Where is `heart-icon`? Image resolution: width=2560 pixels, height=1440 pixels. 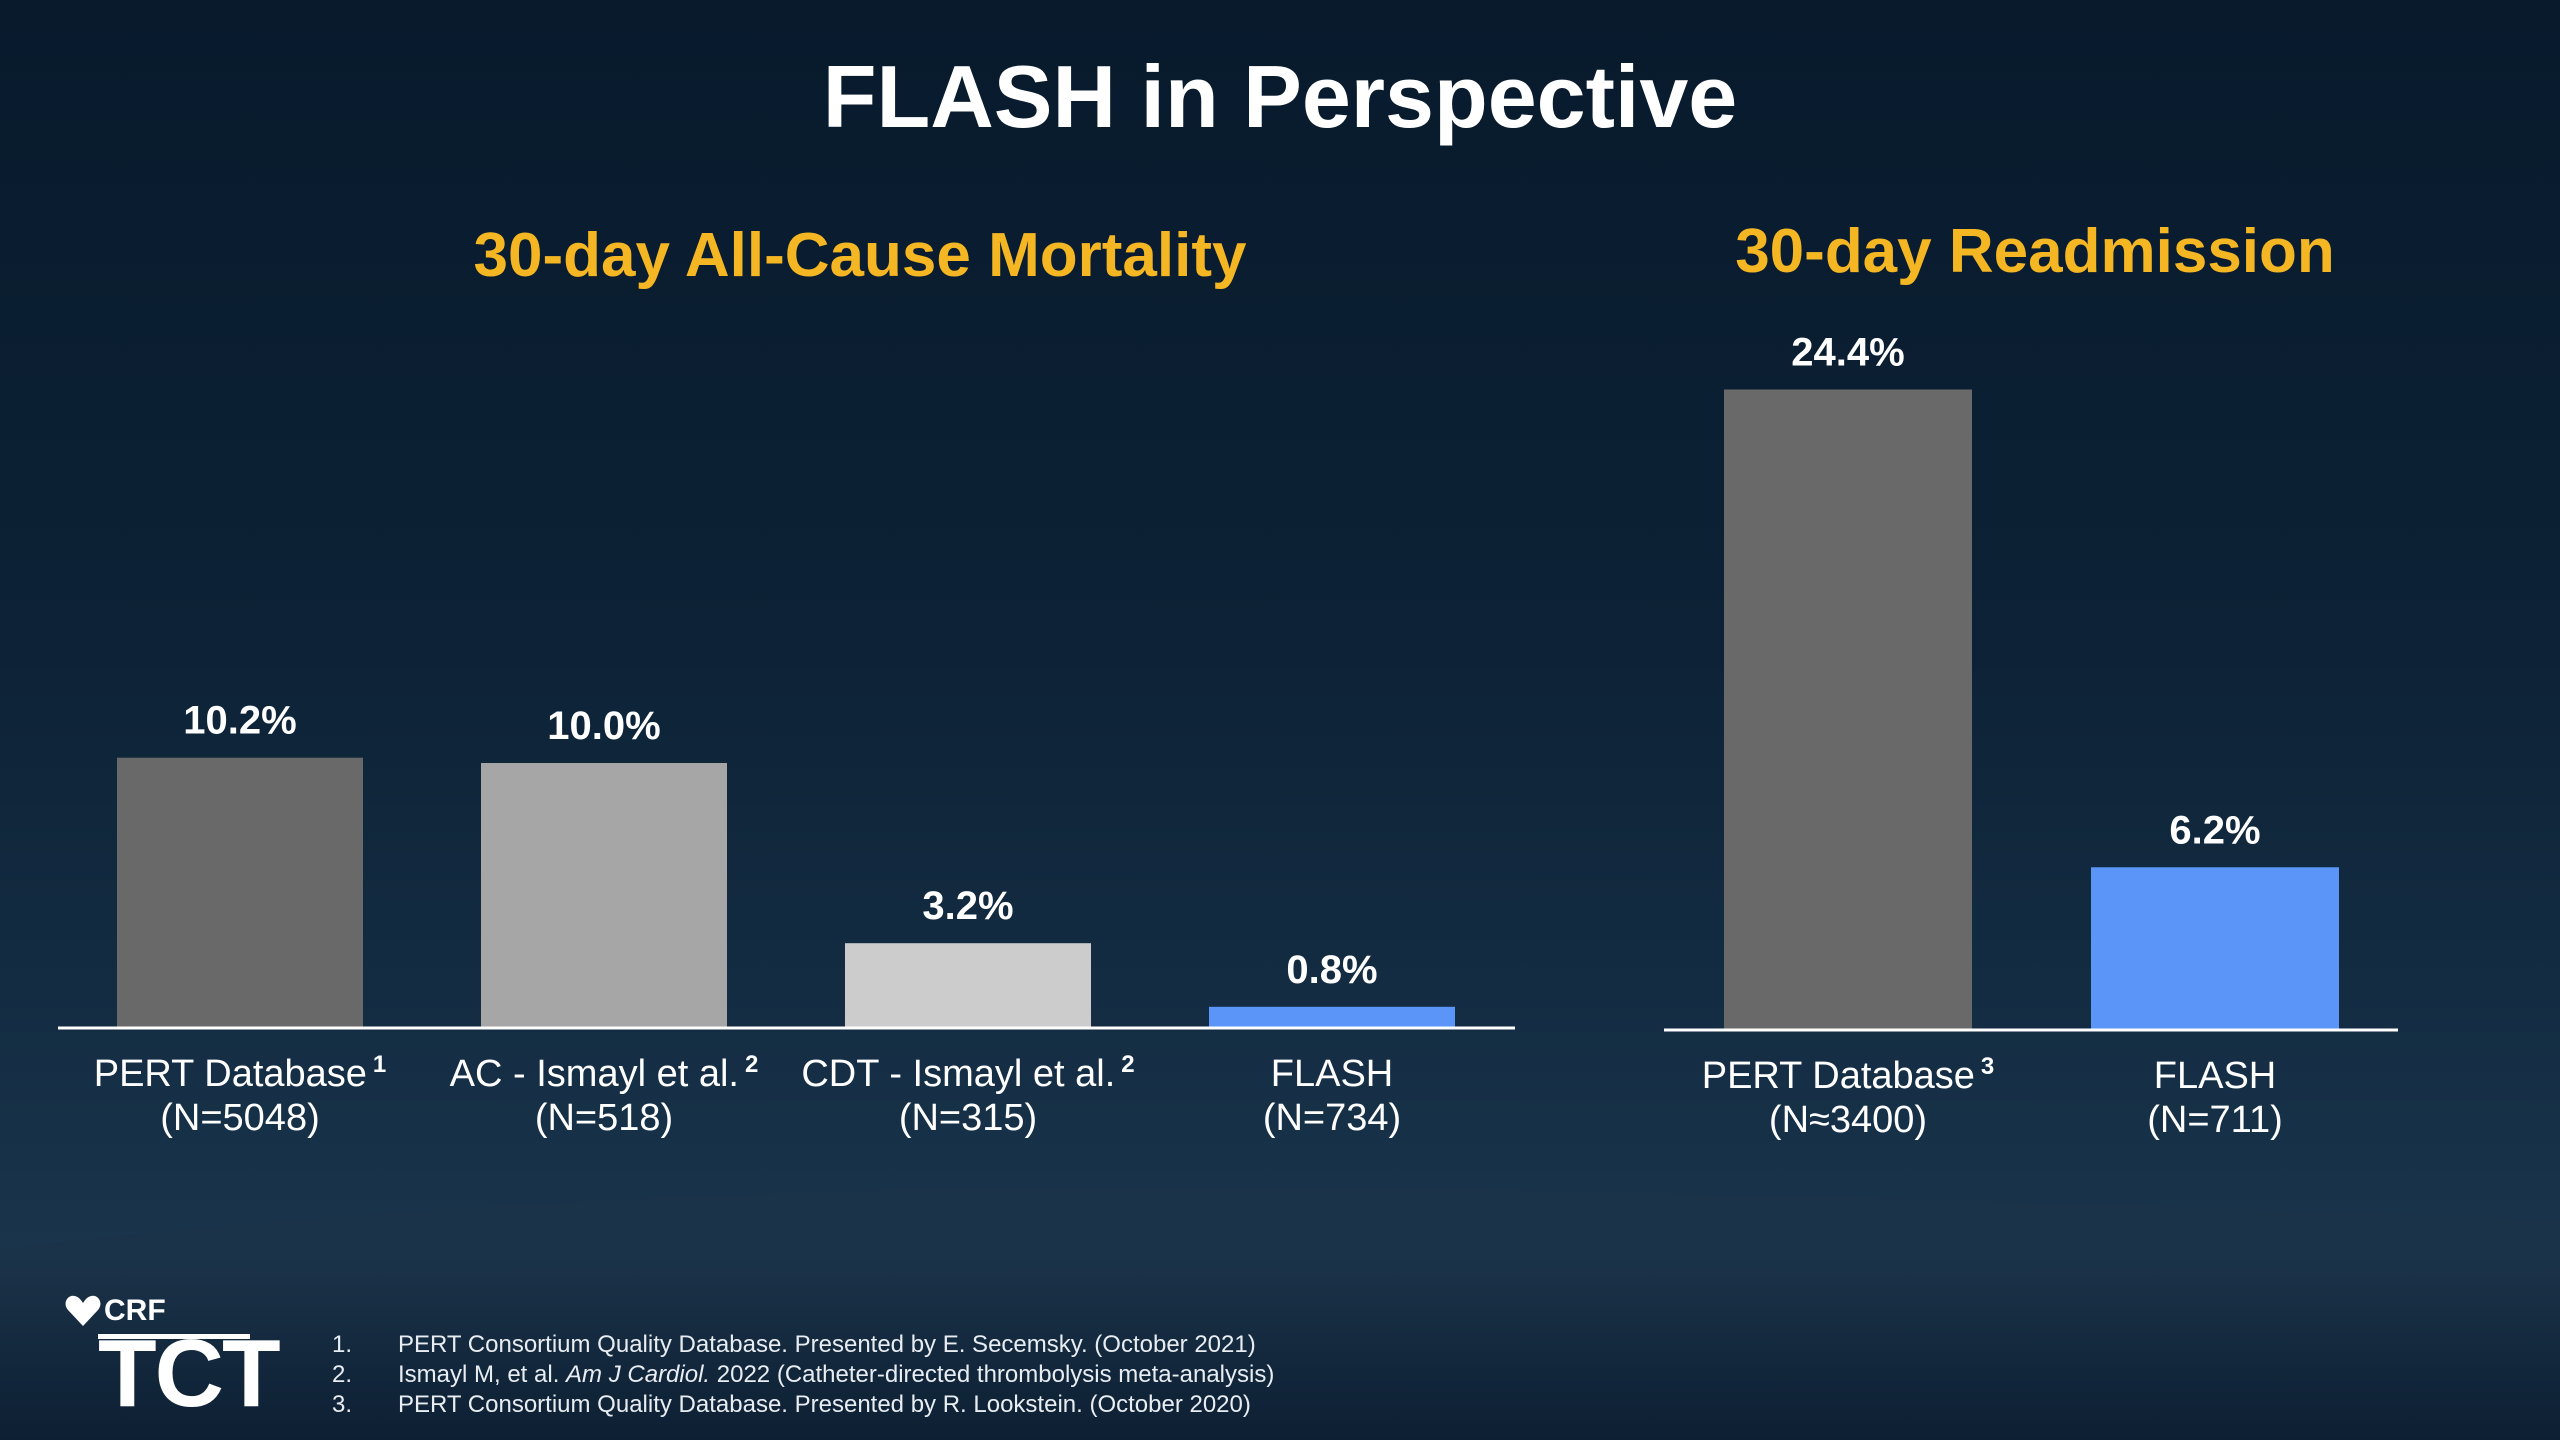 heart-icon is located at coordinates (83, 1310).